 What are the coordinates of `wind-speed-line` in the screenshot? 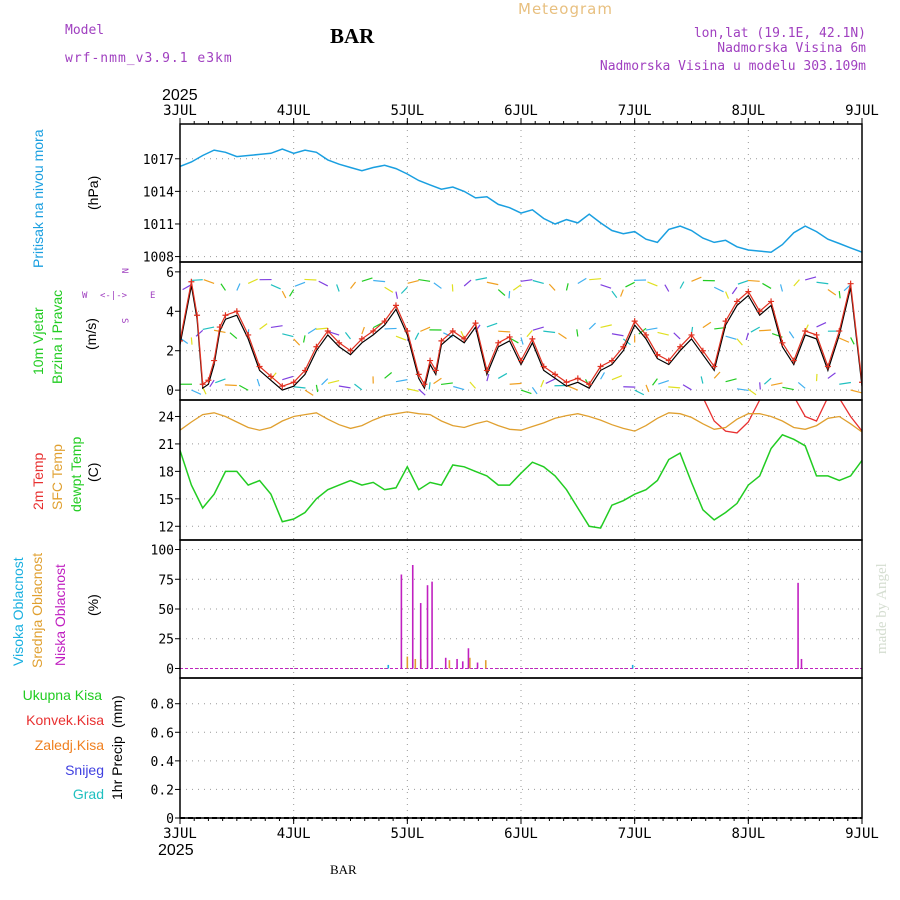 It's located at (521, 334).